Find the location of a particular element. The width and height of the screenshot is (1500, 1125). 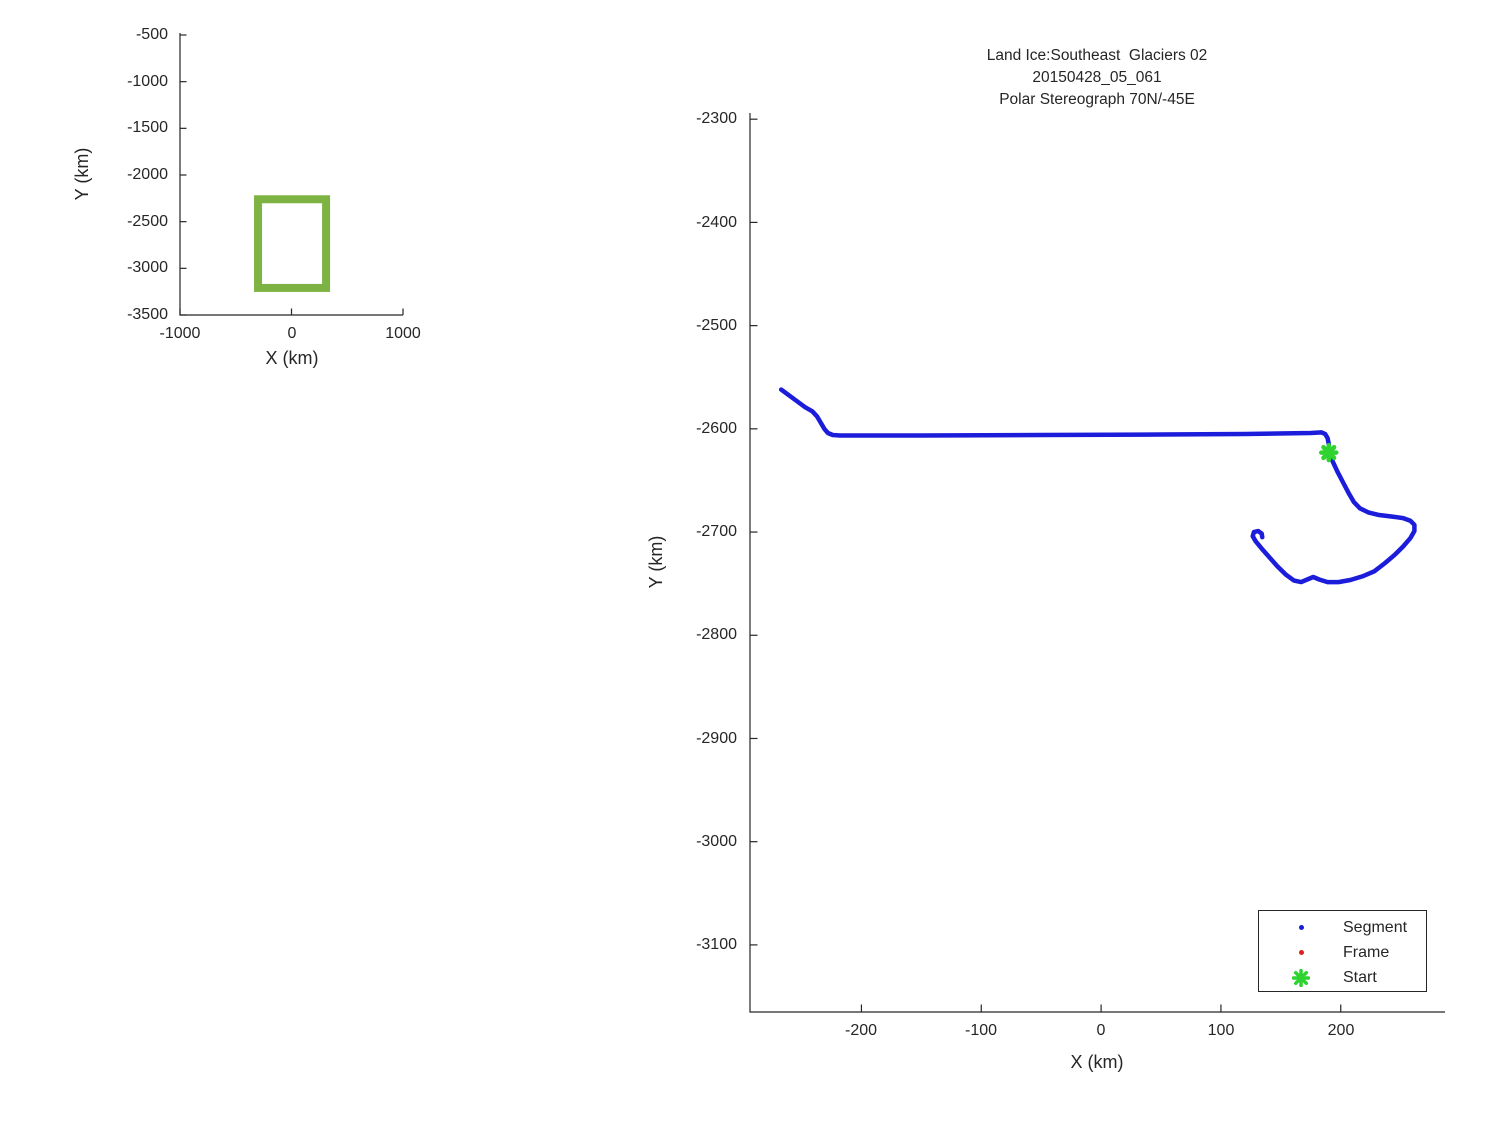

plot-subtitle-mission: 20150428_05_061 is located at coordinates (1097, 77).